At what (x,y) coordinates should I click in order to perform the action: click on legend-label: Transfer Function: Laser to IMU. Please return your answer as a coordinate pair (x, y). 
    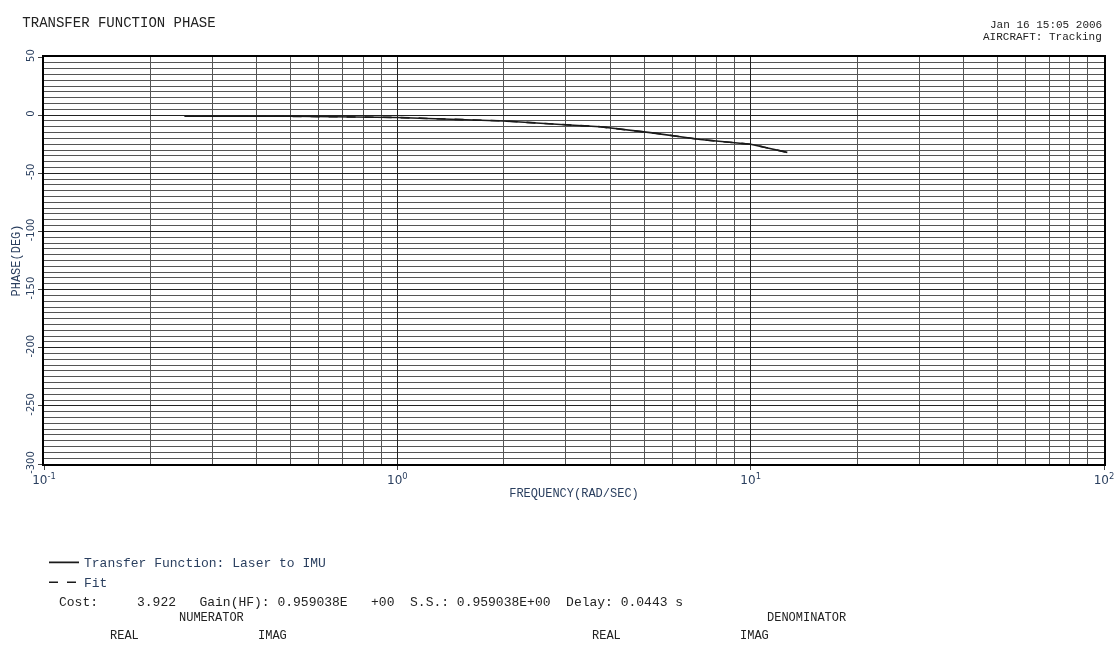
    Looking at the image, I should click on (205, 564).